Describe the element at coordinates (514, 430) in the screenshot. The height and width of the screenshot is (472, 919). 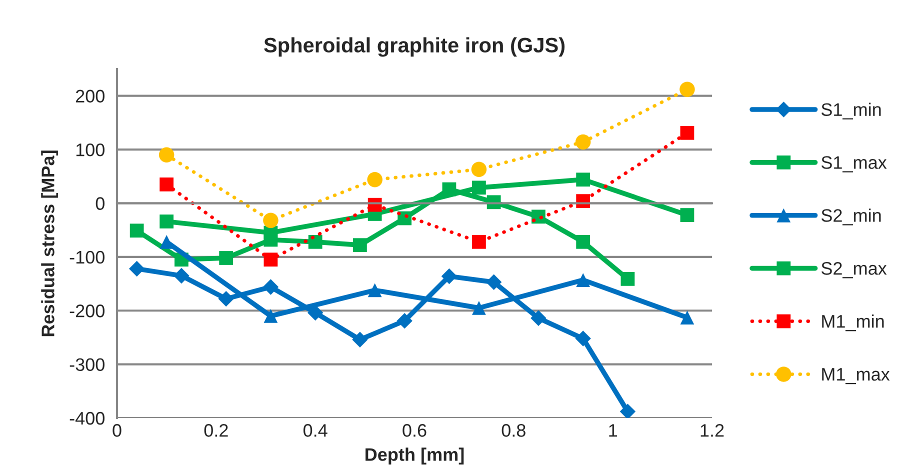
I see `x-tick-label: 0.8` at that location.